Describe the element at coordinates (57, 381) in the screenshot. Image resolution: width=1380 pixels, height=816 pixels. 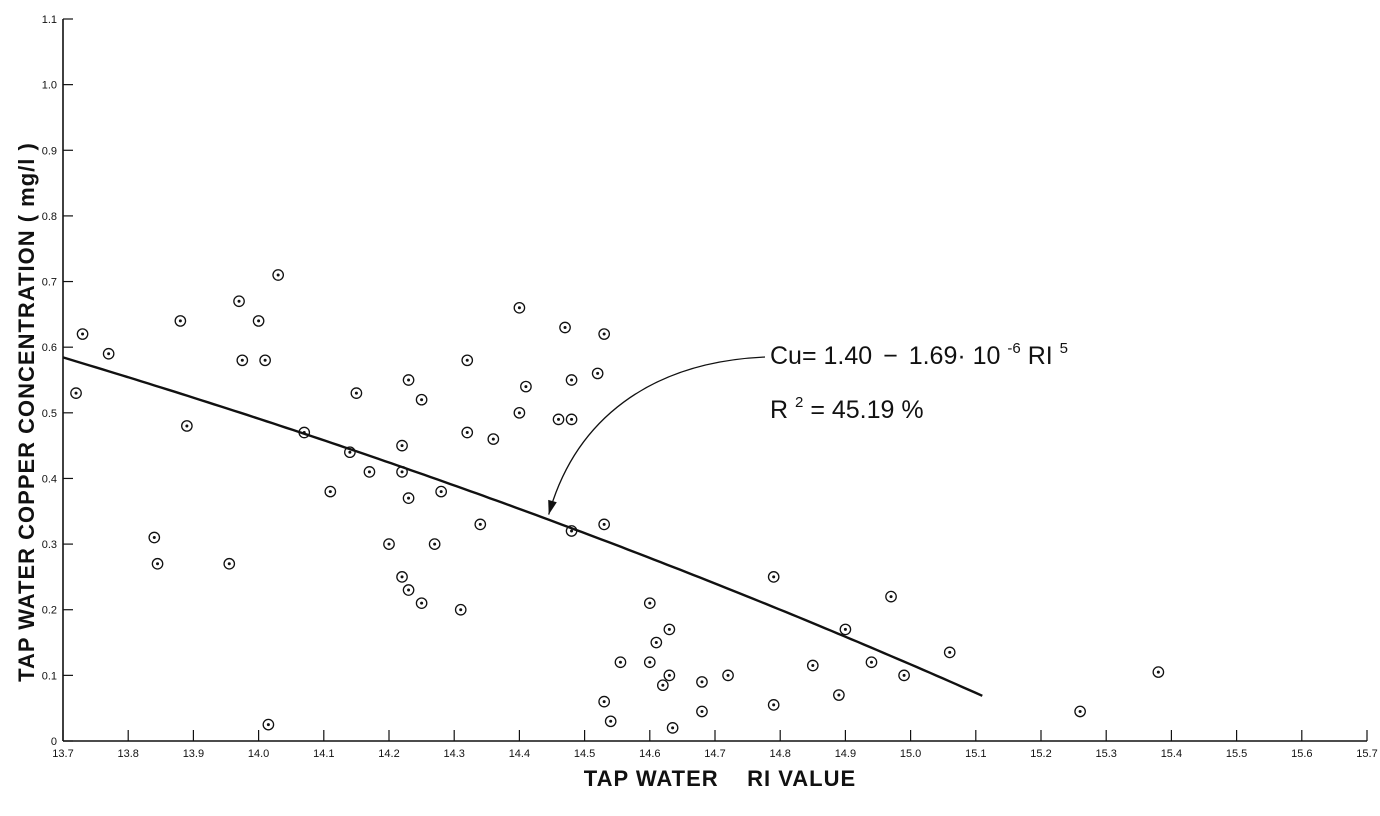
I see `y-ticks: 0 0.1 0.2 0.3 0.4 0.5 0.6 0.7 0.8 0.9 1.0 1.1` at that location.